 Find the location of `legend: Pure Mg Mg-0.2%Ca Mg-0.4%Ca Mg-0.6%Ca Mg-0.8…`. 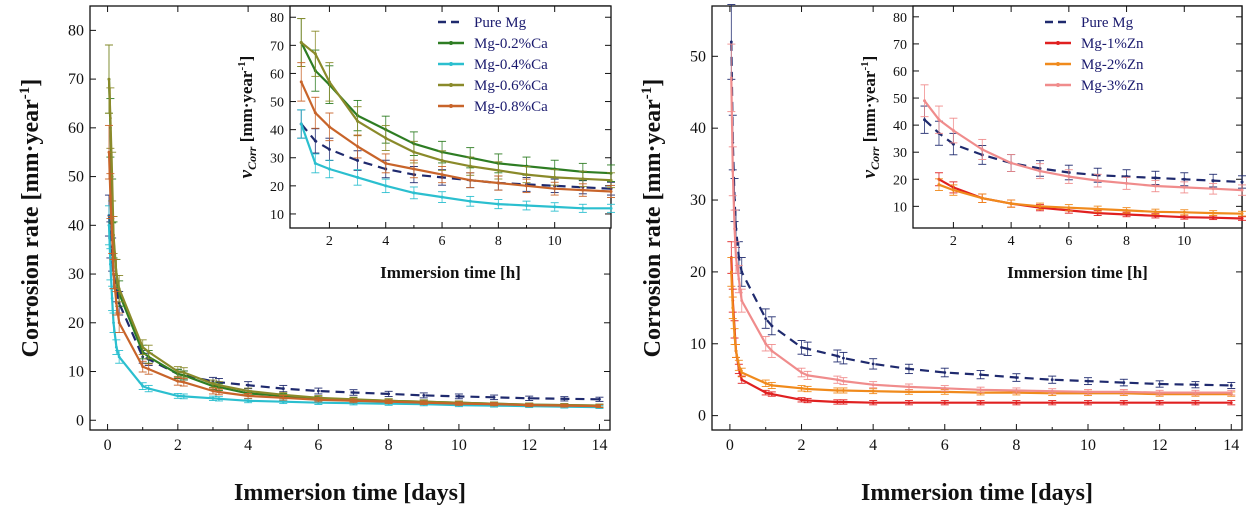

legend: Pure Mg Mg-0.2%Ca Mg-0.4%Ca Mg-0.6%Ca Mg-0.8… is located at coordinates (493, 65).